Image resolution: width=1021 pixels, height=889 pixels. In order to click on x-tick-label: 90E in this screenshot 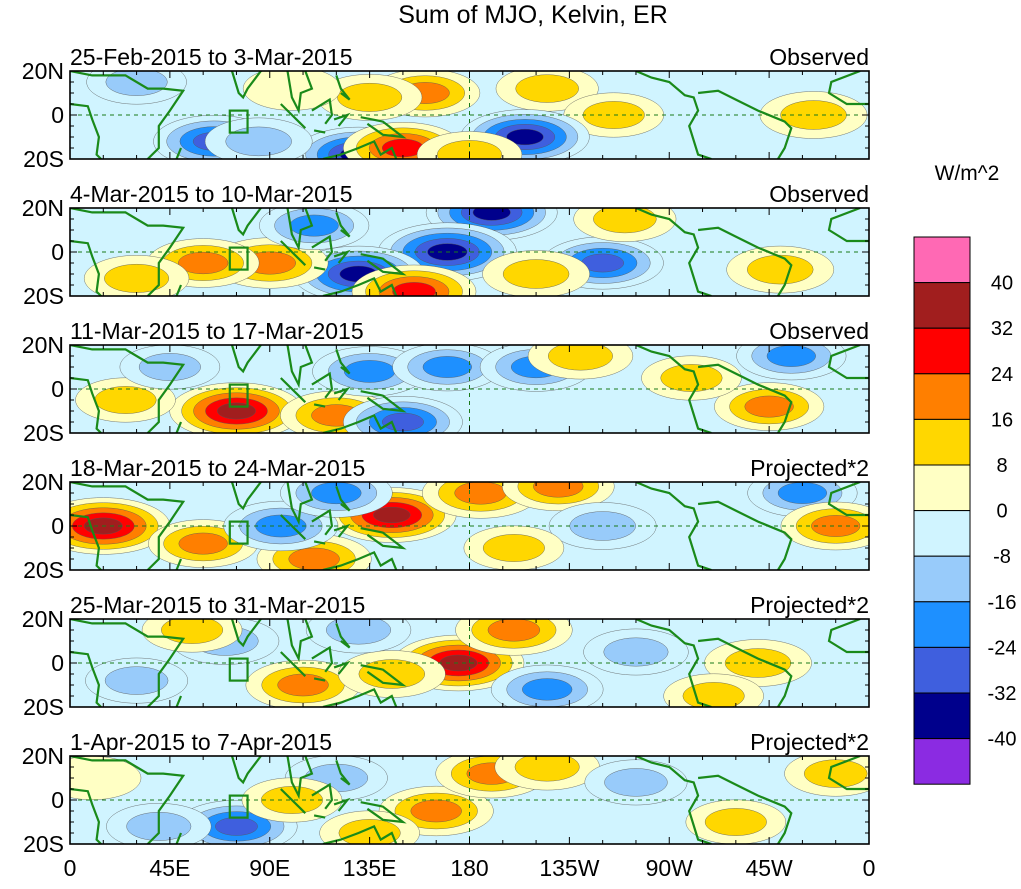, I will do `click(269, 868)`.